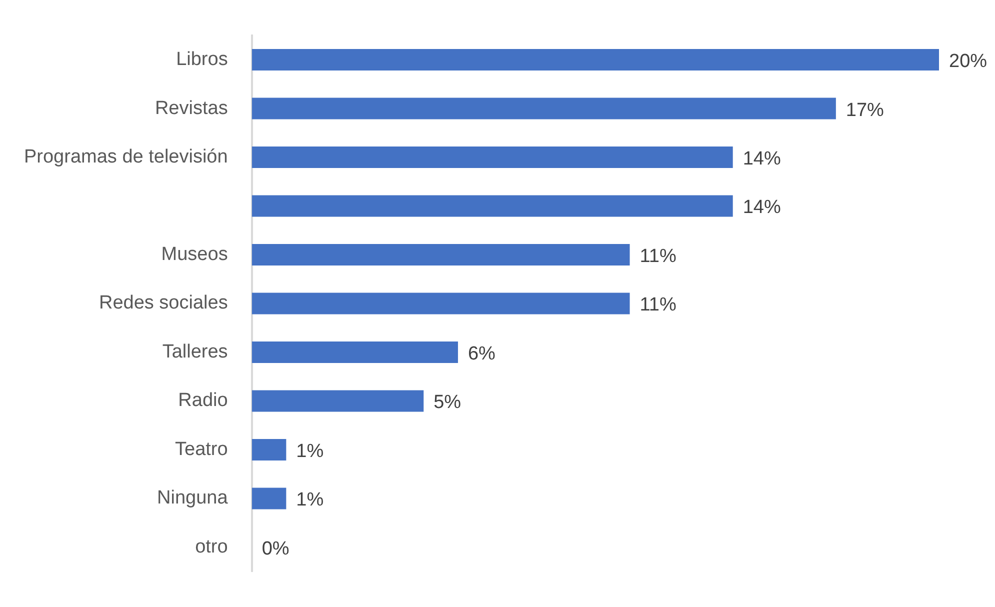  I want to click on y-tick-label: Museos, so click(194, 254).